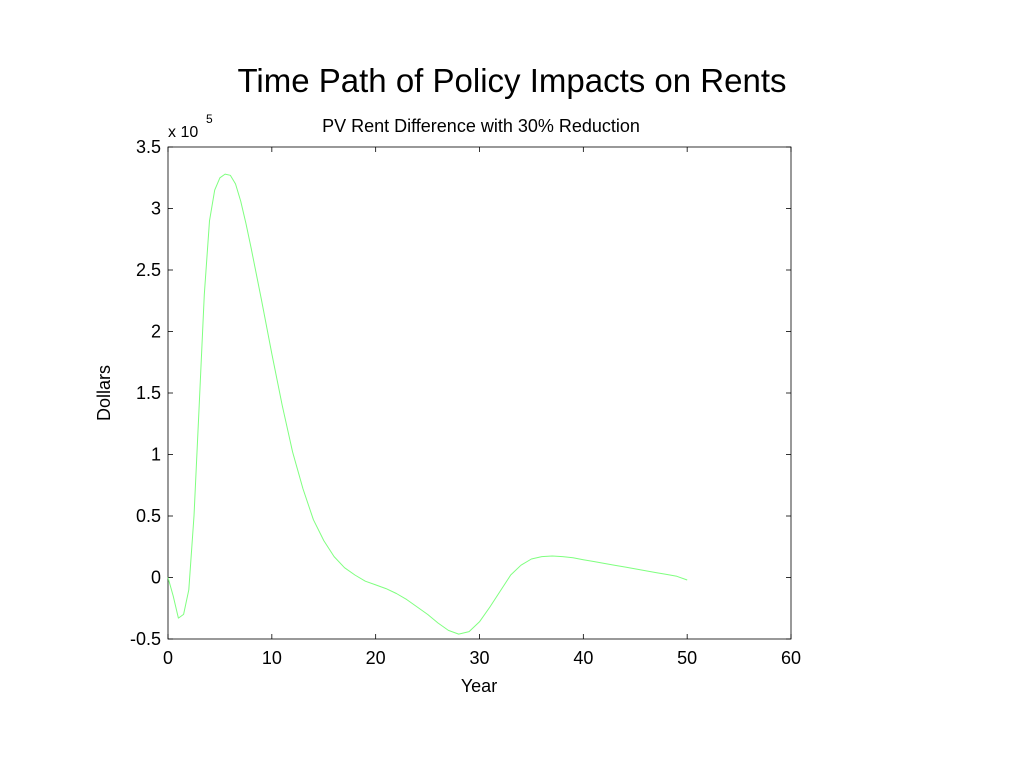 This screenshot has width=1024, height=768. What do you see at coordinates (104, 393) in the screenshot?
I see `y-axis-label: Dollars` at bounding box center [104, 393].